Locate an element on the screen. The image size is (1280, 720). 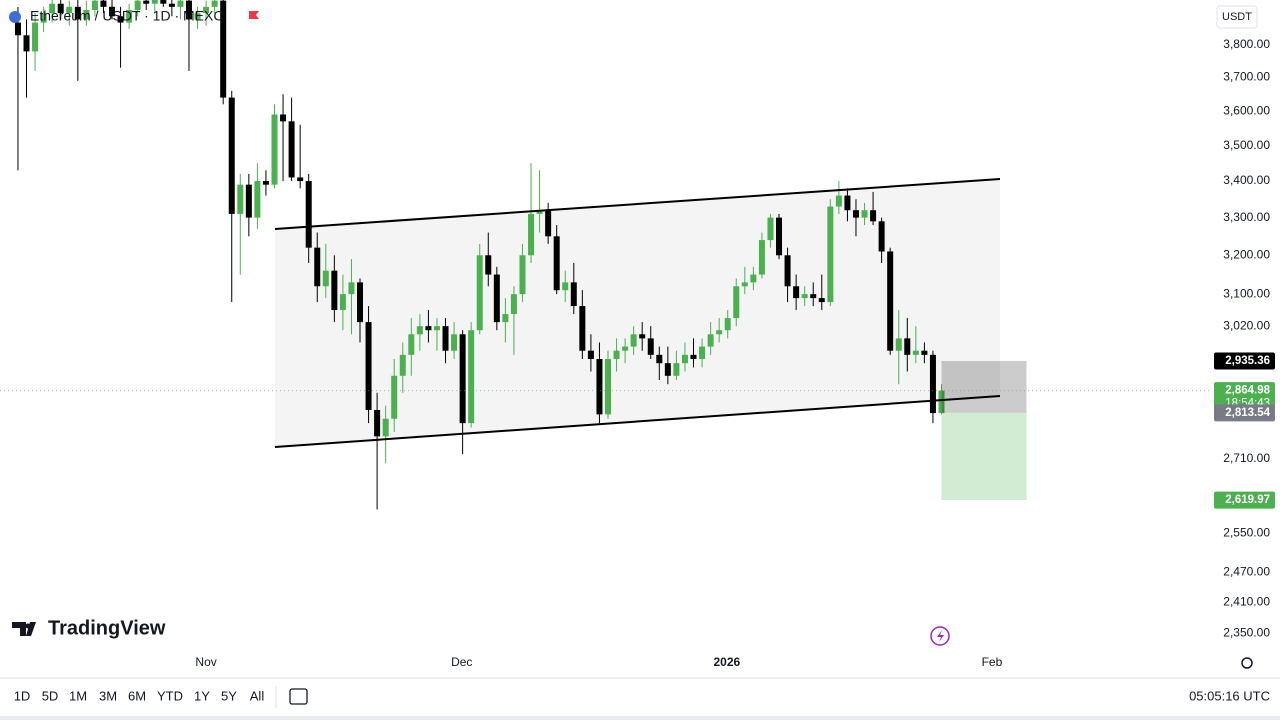
channel-upper is located at coordinates (637, 204).